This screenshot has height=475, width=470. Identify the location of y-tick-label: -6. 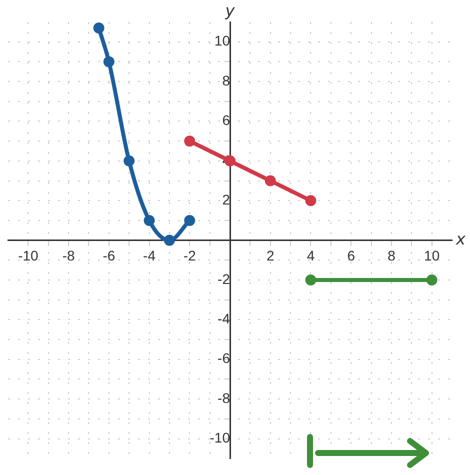
(224, 358).